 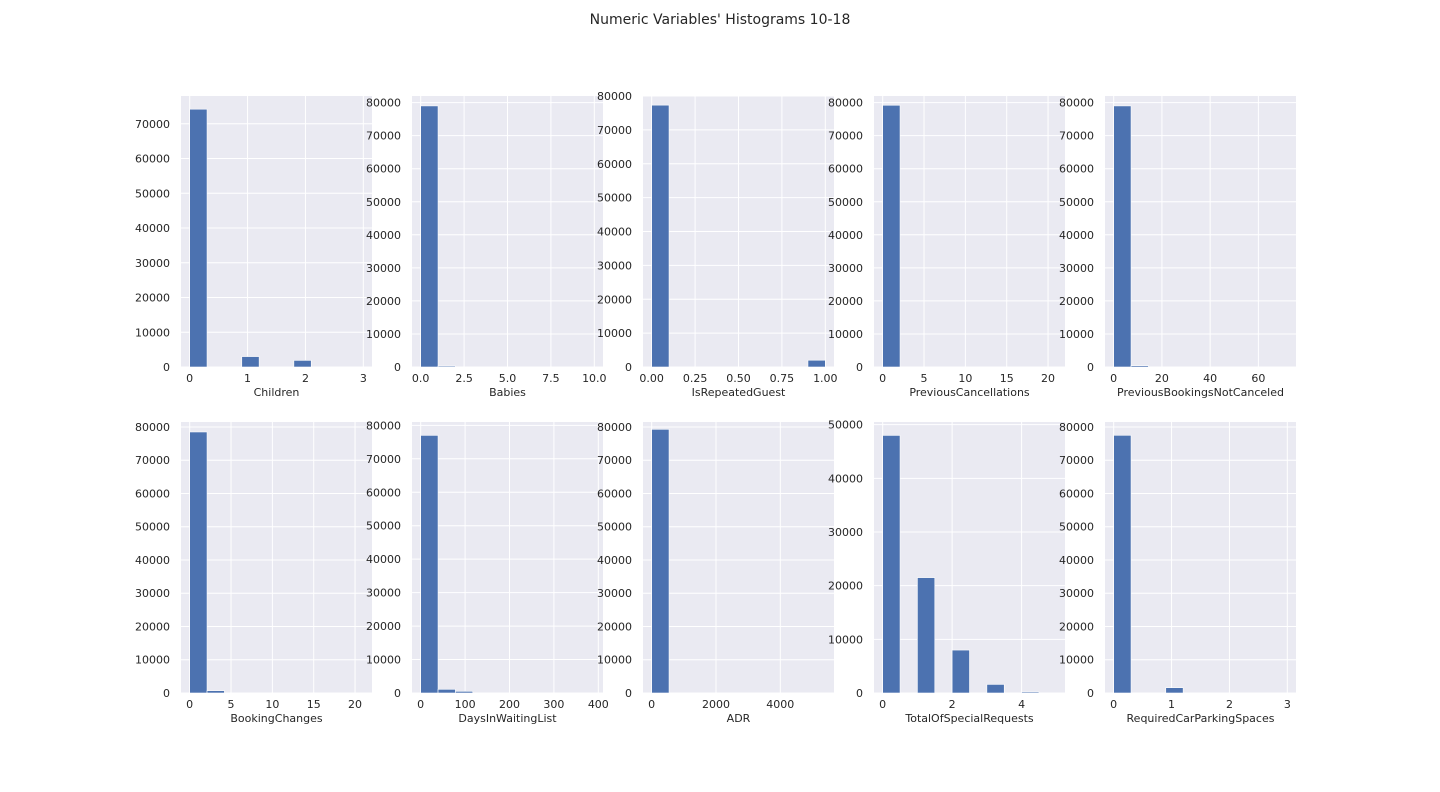 What do you see at coordinates (1171, 704) in the screenshot?
I see `x-tick-label: 1` at bounding box center [1171, 704].